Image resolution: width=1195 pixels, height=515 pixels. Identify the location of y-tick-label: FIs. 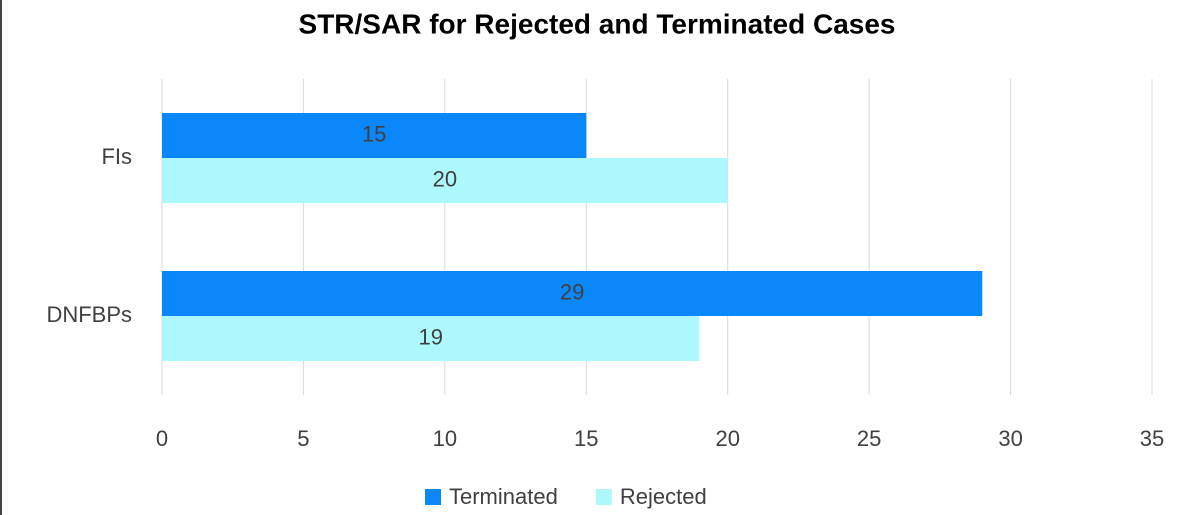
(116, 156).